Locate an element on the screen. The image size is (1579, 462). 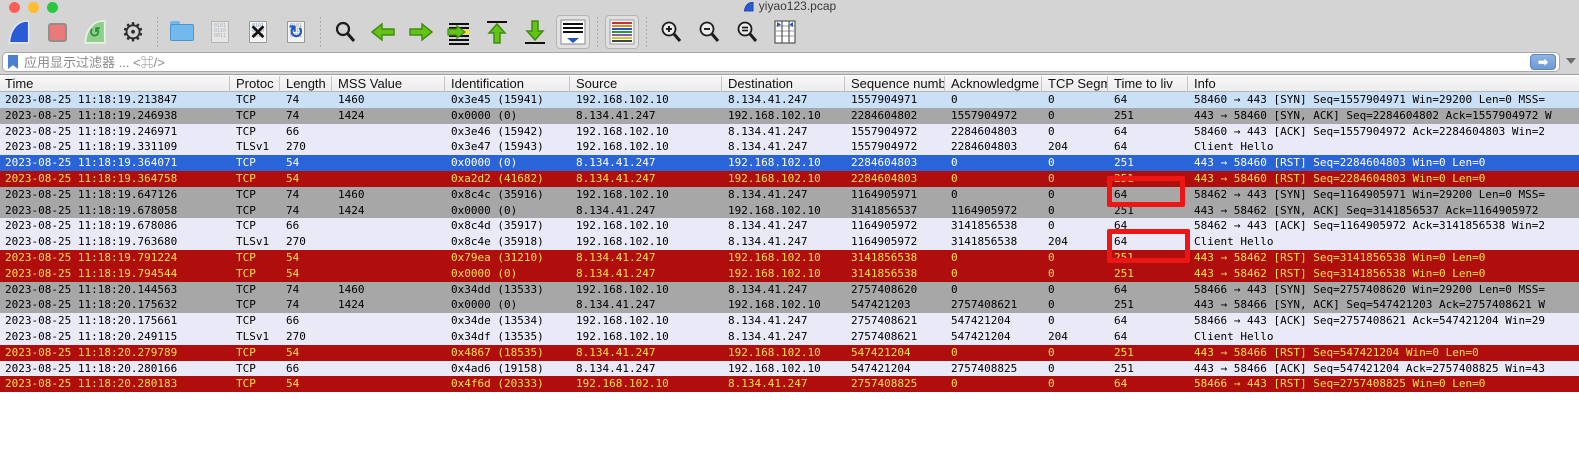
column-header-ttl: Time to liv is located at coordinates (1148, 84).